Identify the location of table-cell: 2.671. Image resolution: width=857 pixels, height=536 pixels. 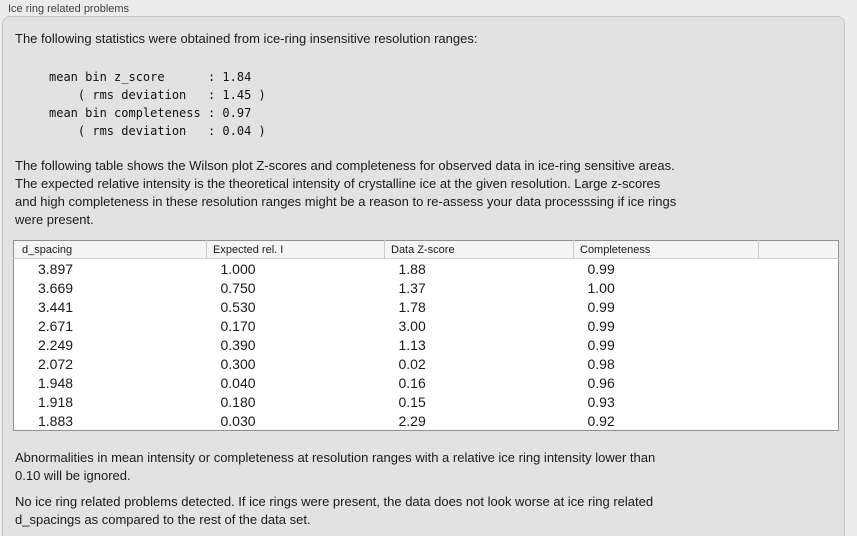
(56, 325).